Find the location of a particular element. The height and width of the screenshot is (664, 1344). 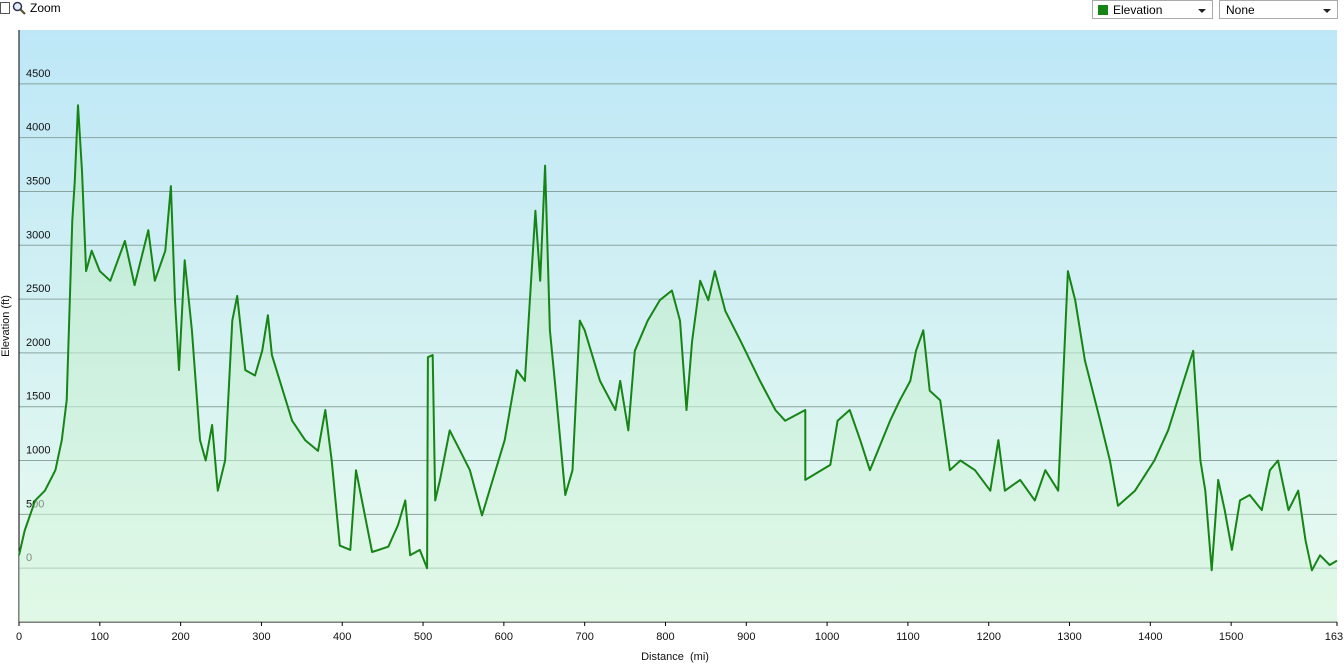

y-tick-label: 3000 is located at coordinates (38, 235).